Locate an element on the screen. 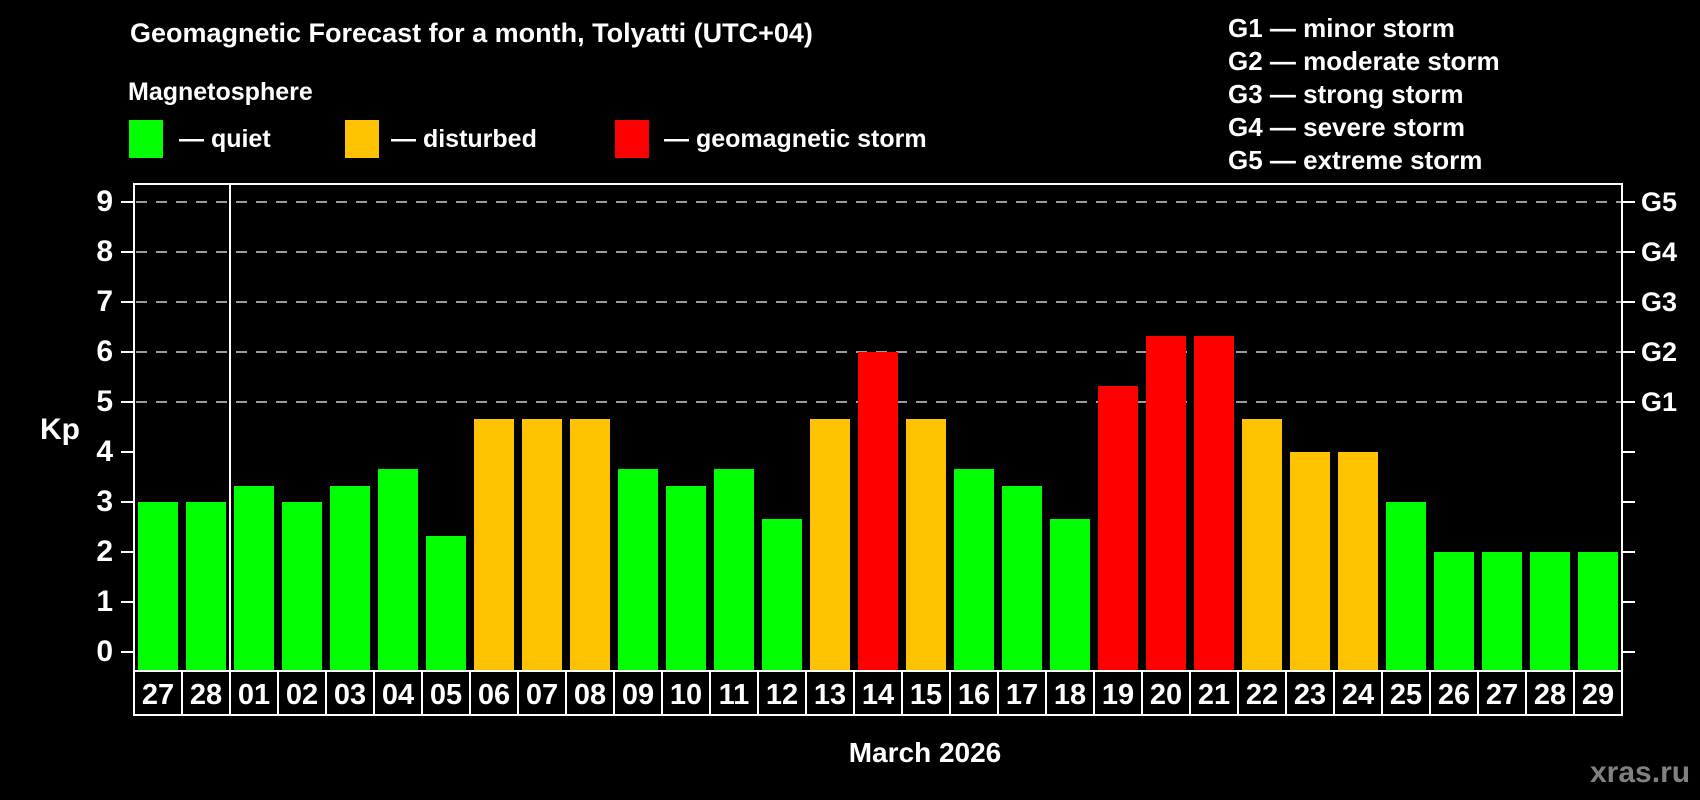 The width and height of the screenshot is (1700, 800). y-axis-label: 0 is located at coordinates (104, 651).